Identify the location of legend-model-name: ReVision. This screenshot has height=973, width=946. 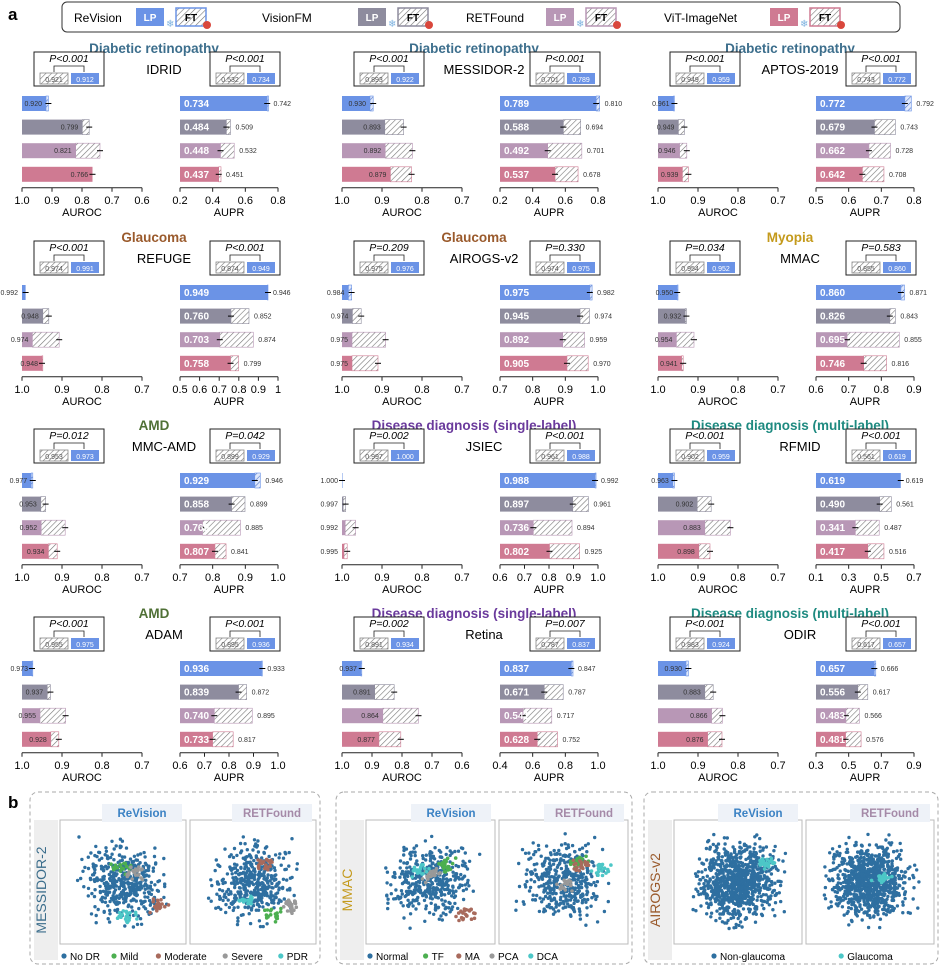
(98, 18).